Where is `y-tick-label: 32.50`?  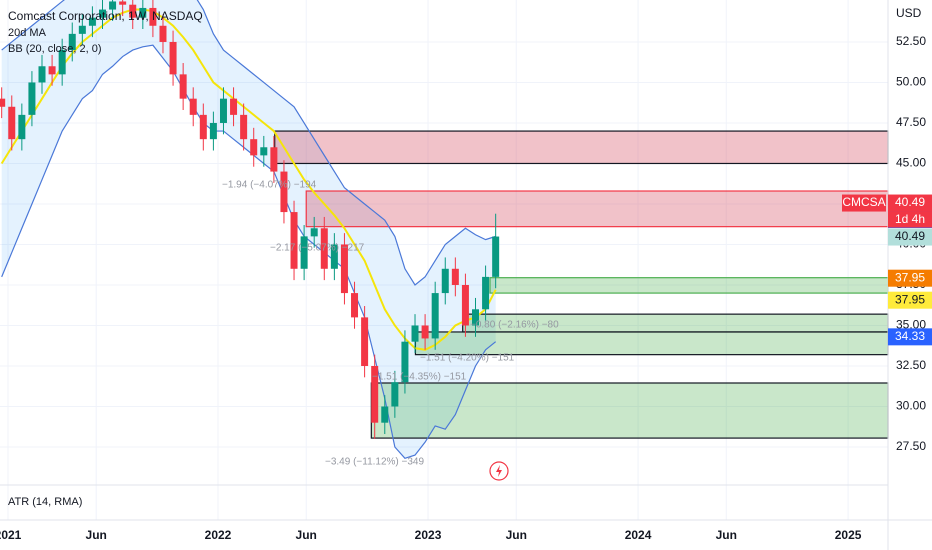
y-tick-label: 32.50 is located at coordinates (911, 365).